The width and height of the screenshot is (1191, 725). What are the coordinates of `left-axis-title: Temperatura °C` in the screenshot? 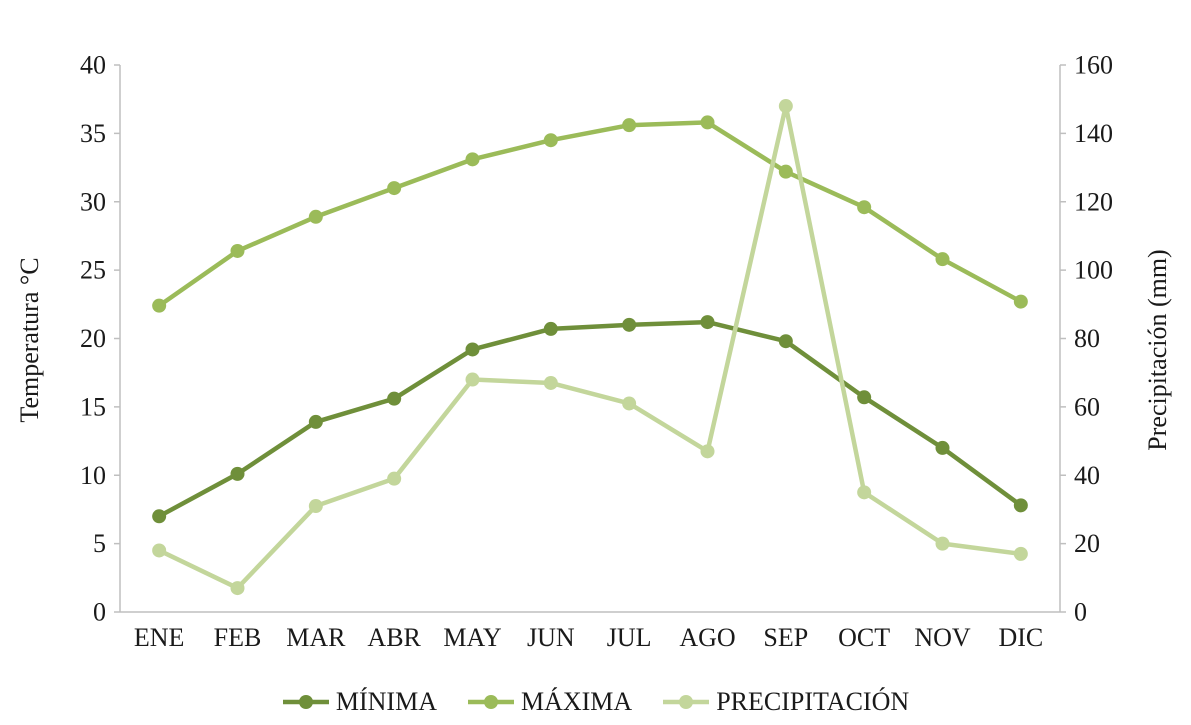 It's located at (29, 339).